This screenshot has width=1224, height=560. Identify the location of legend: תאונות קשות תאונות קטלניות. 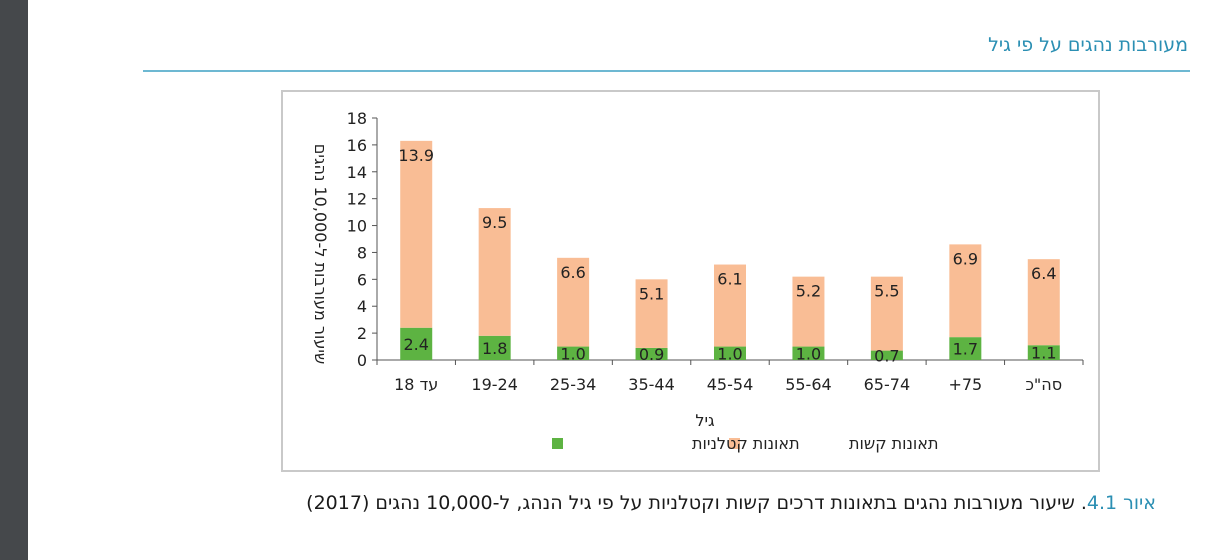
(745, 443).